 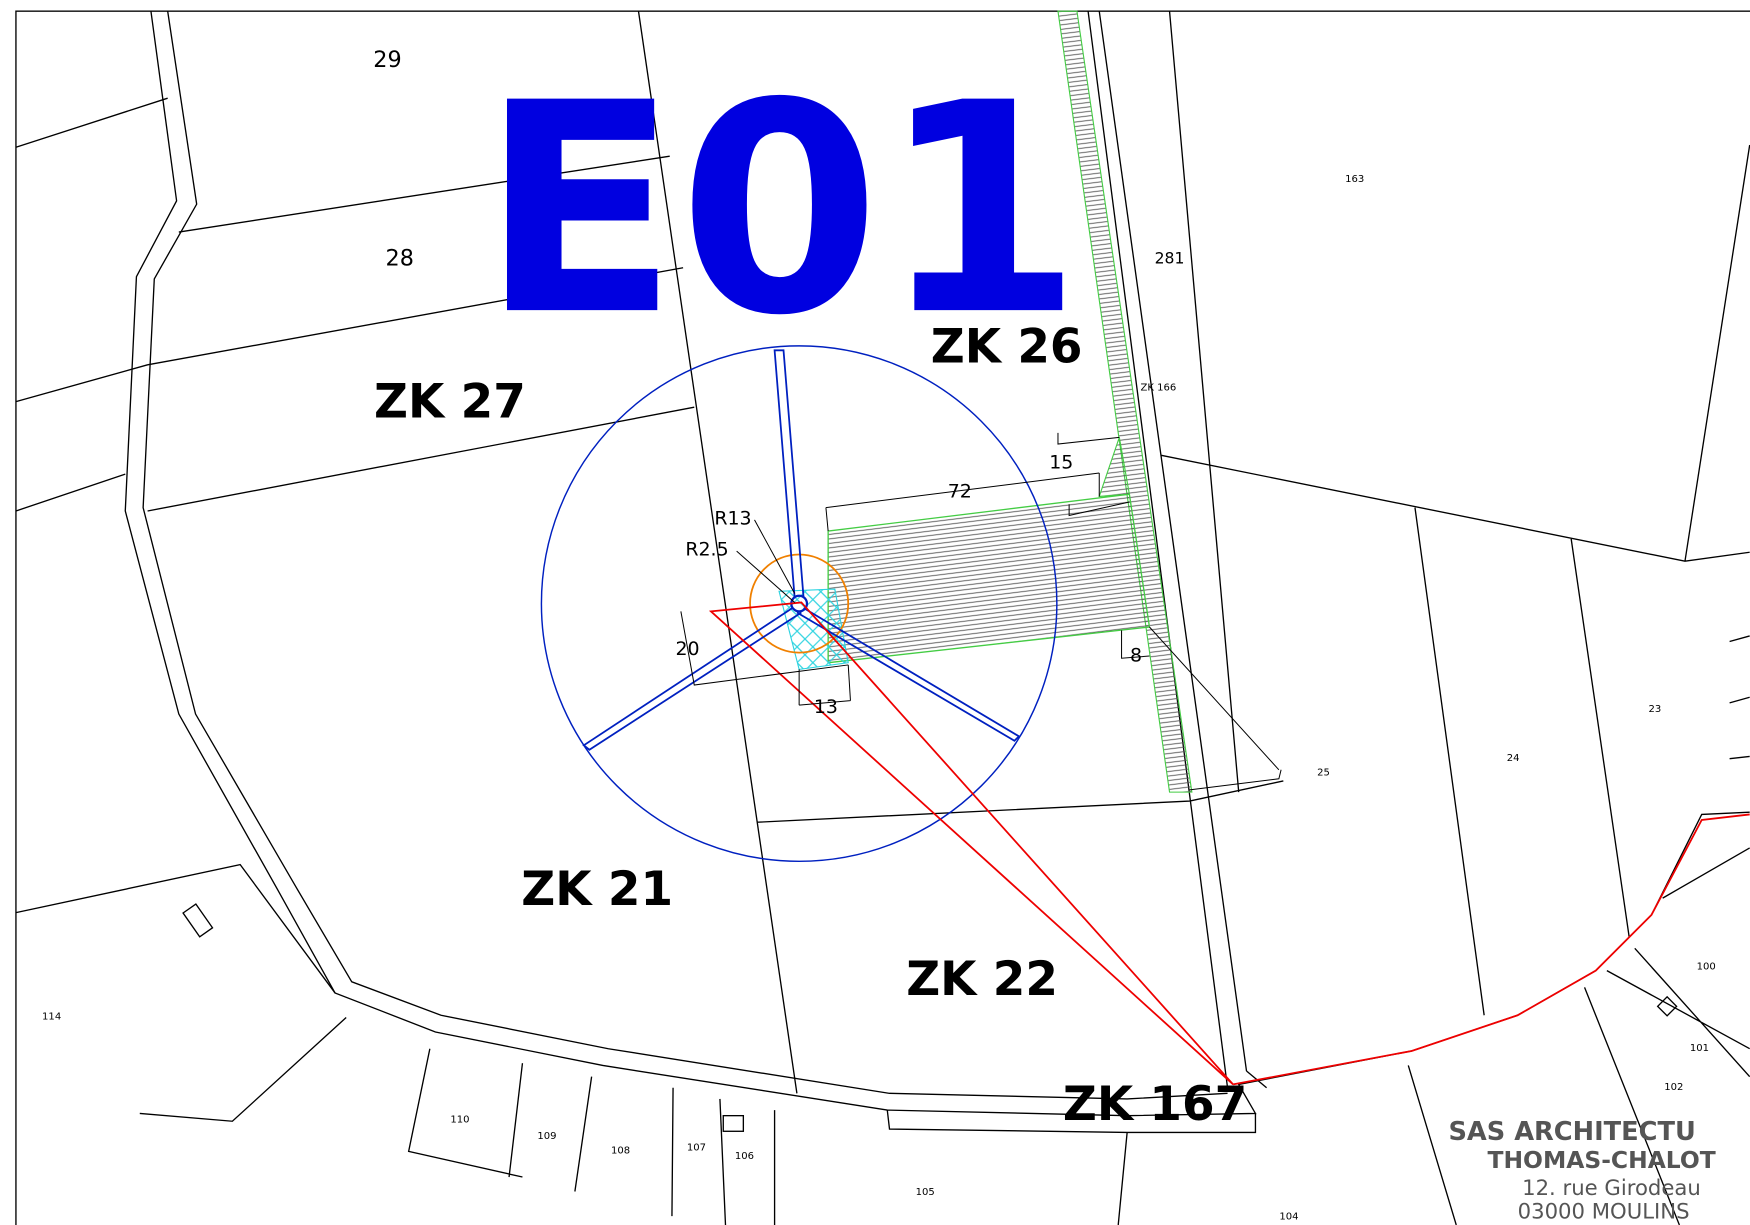 What do you see at coordinates (732, 518) in the screenshot?
I see `dimension-label: R13` at bounding box center [732, 518].